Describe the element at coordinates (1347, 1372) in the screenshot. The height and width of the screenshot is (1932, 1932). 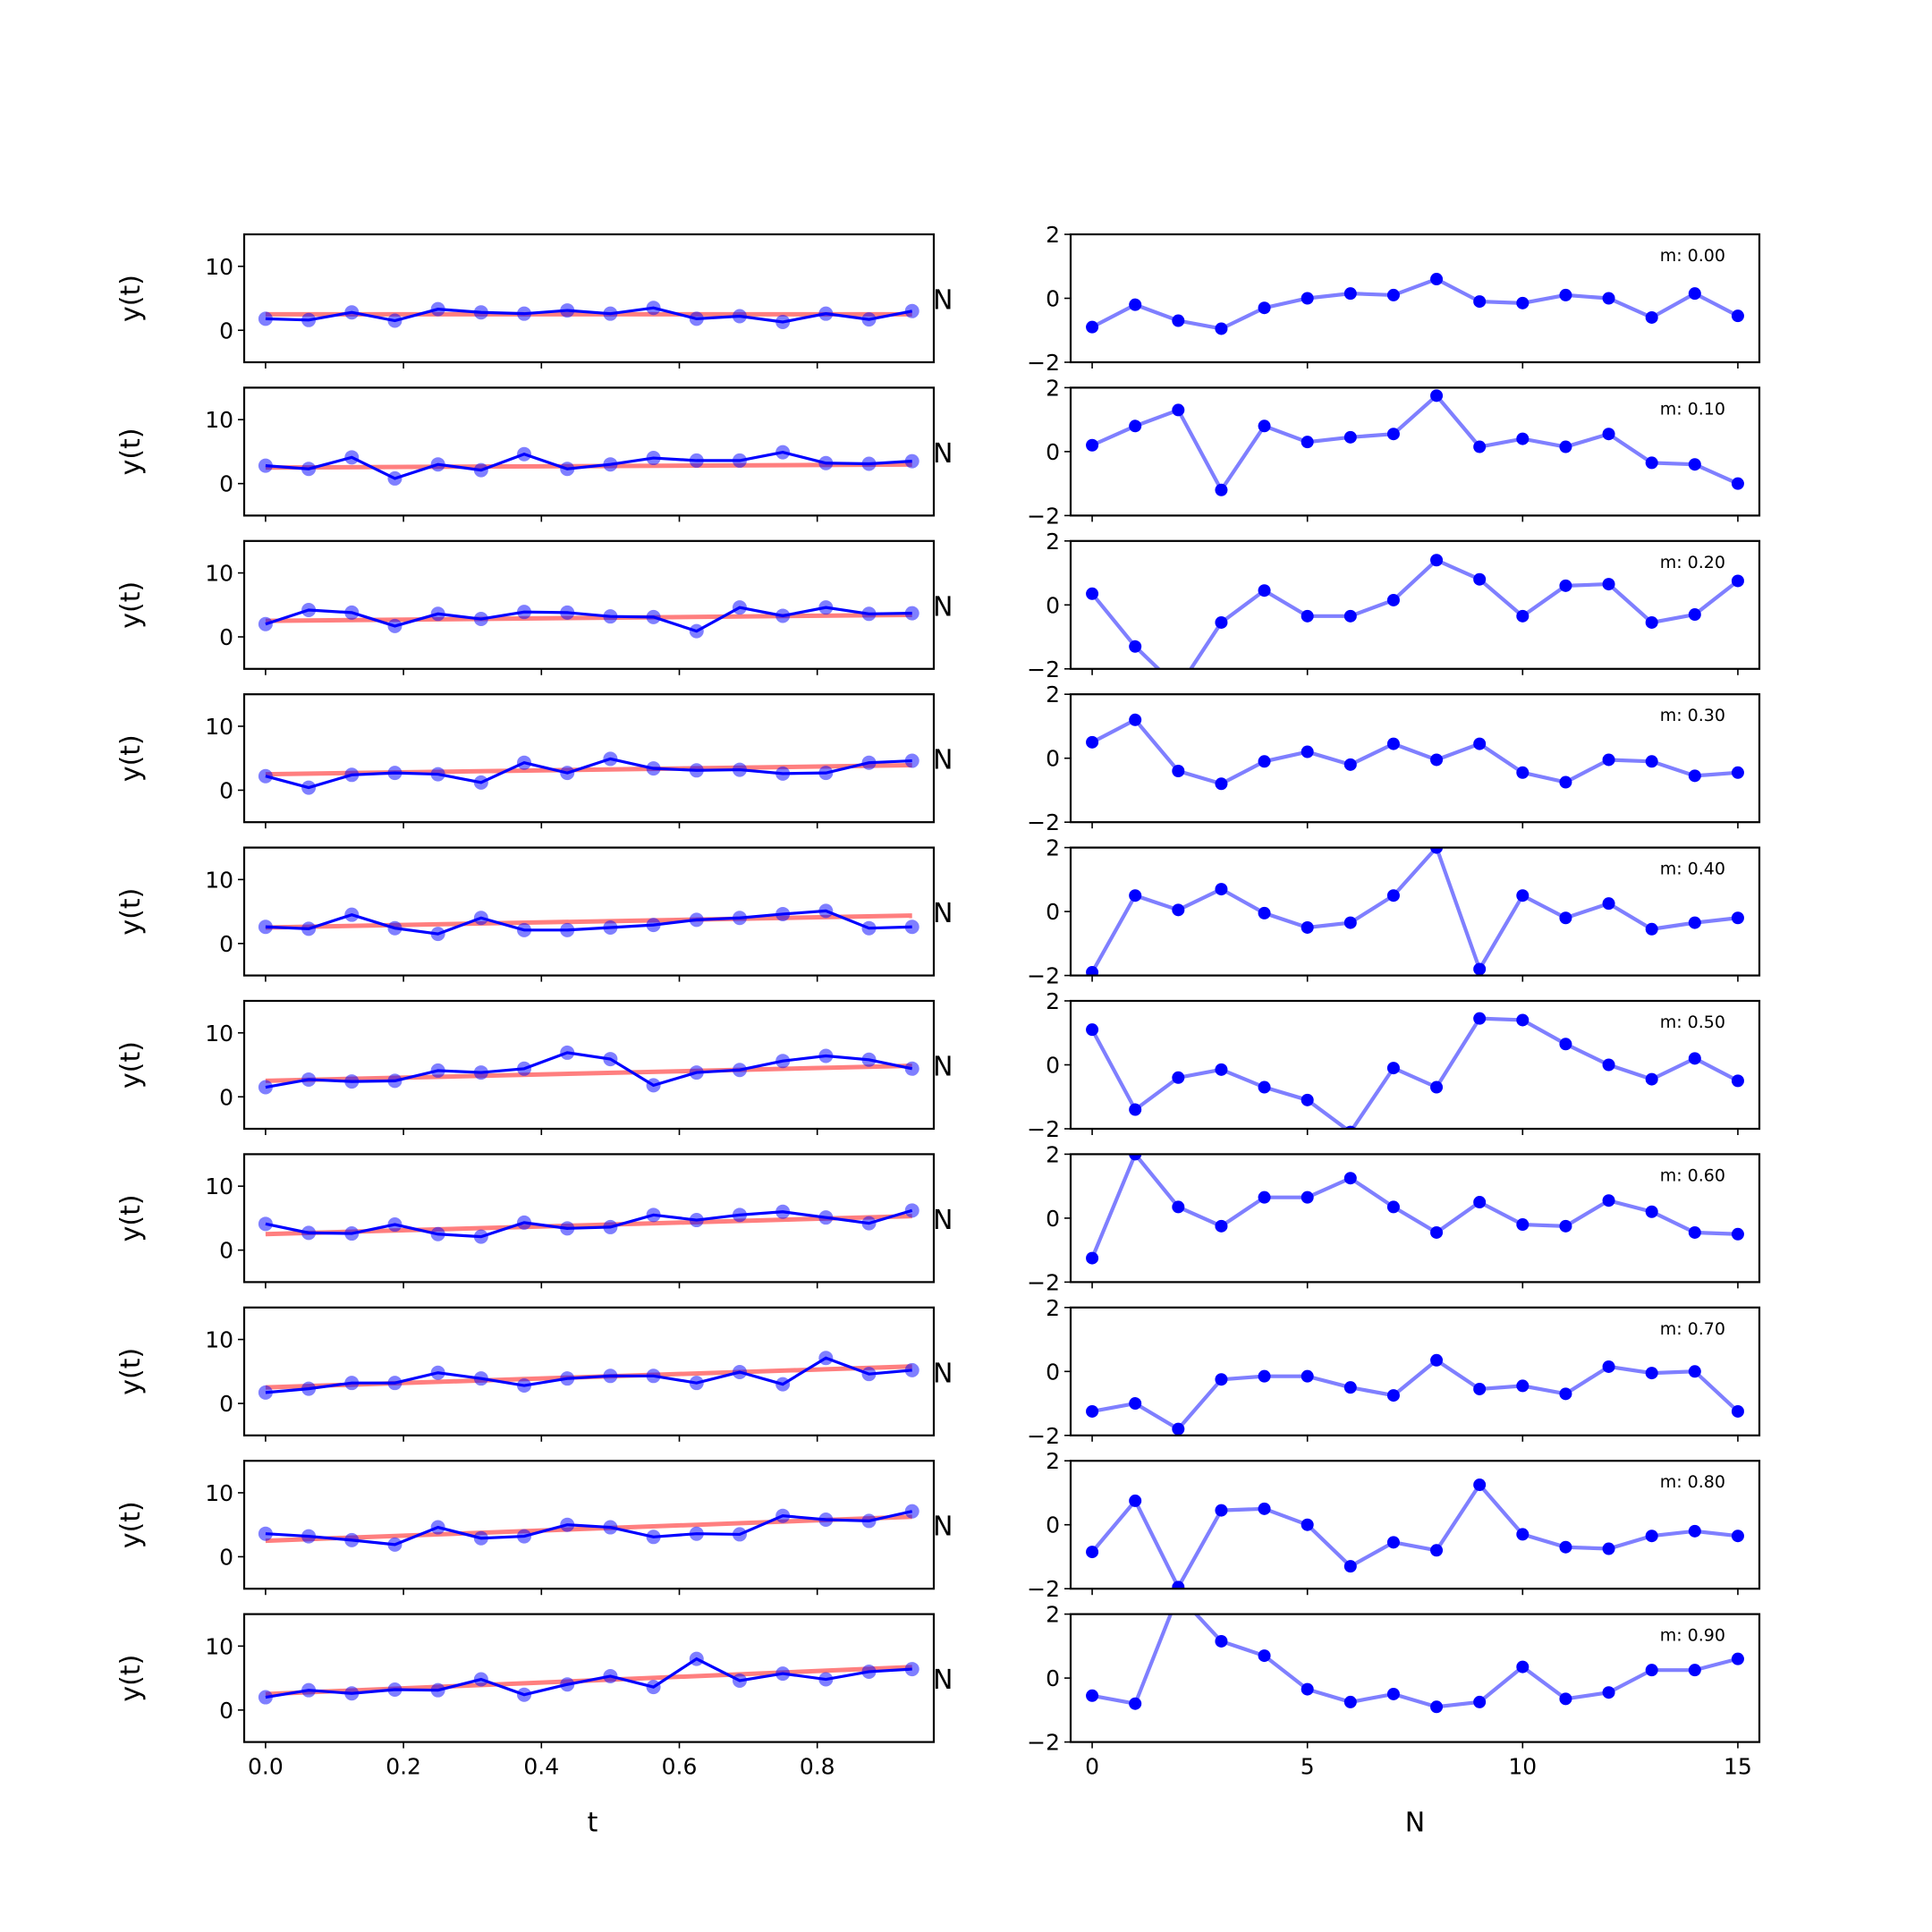
I see `right-axes-7: N −2 0 2 m: 0.70` at that location.